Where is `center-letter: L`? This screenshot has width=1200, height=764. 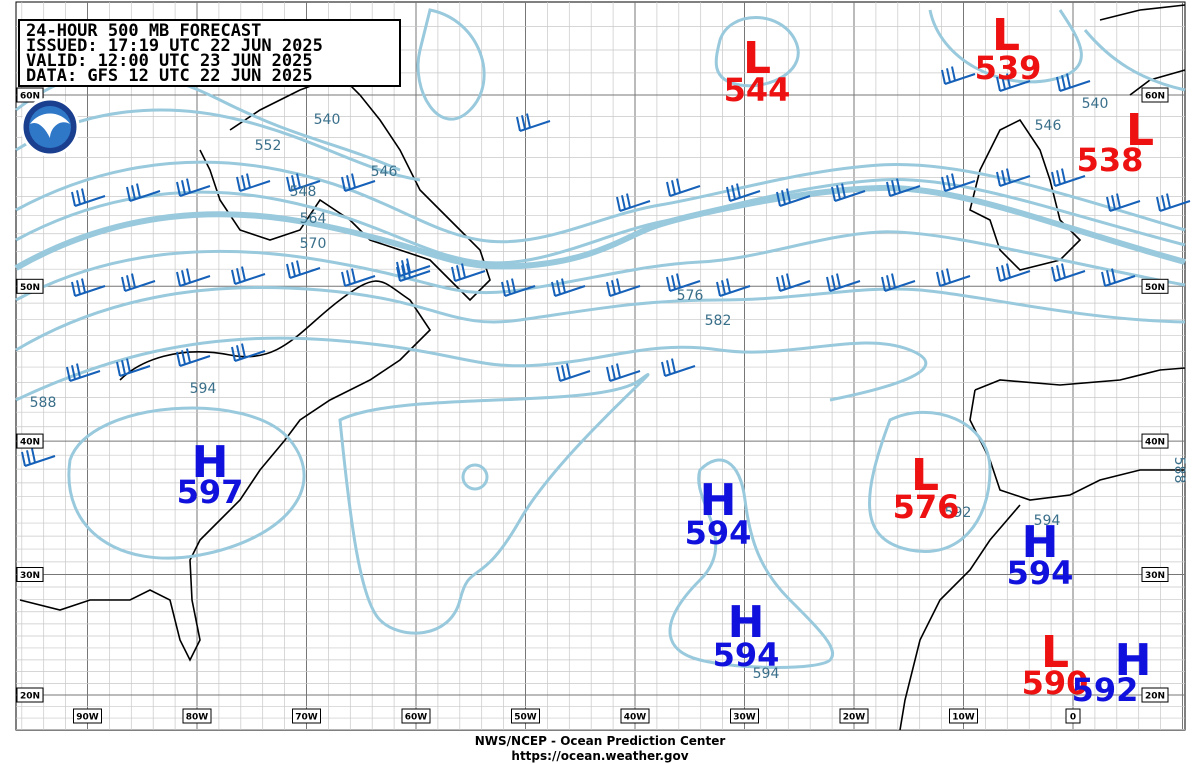 center-letter: L is located at coordinates (1140, 130).